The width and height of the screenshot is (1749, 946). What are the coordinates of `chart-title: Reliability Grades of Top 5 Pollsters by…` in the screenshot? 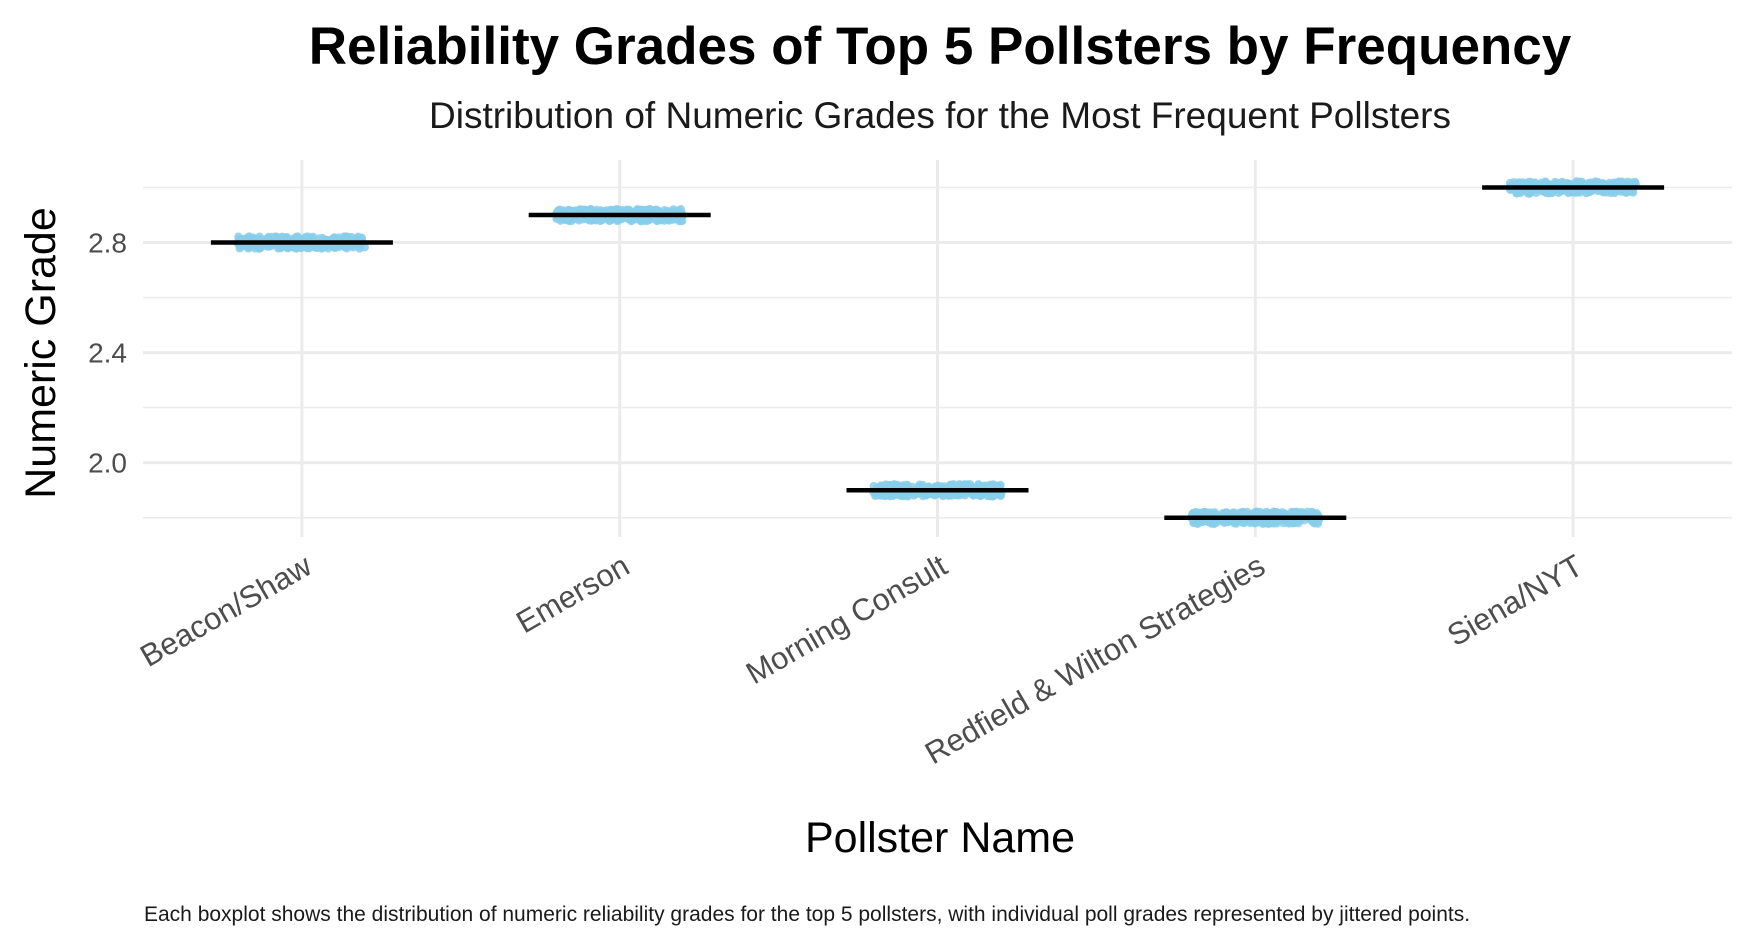 It's located at (940, 46).